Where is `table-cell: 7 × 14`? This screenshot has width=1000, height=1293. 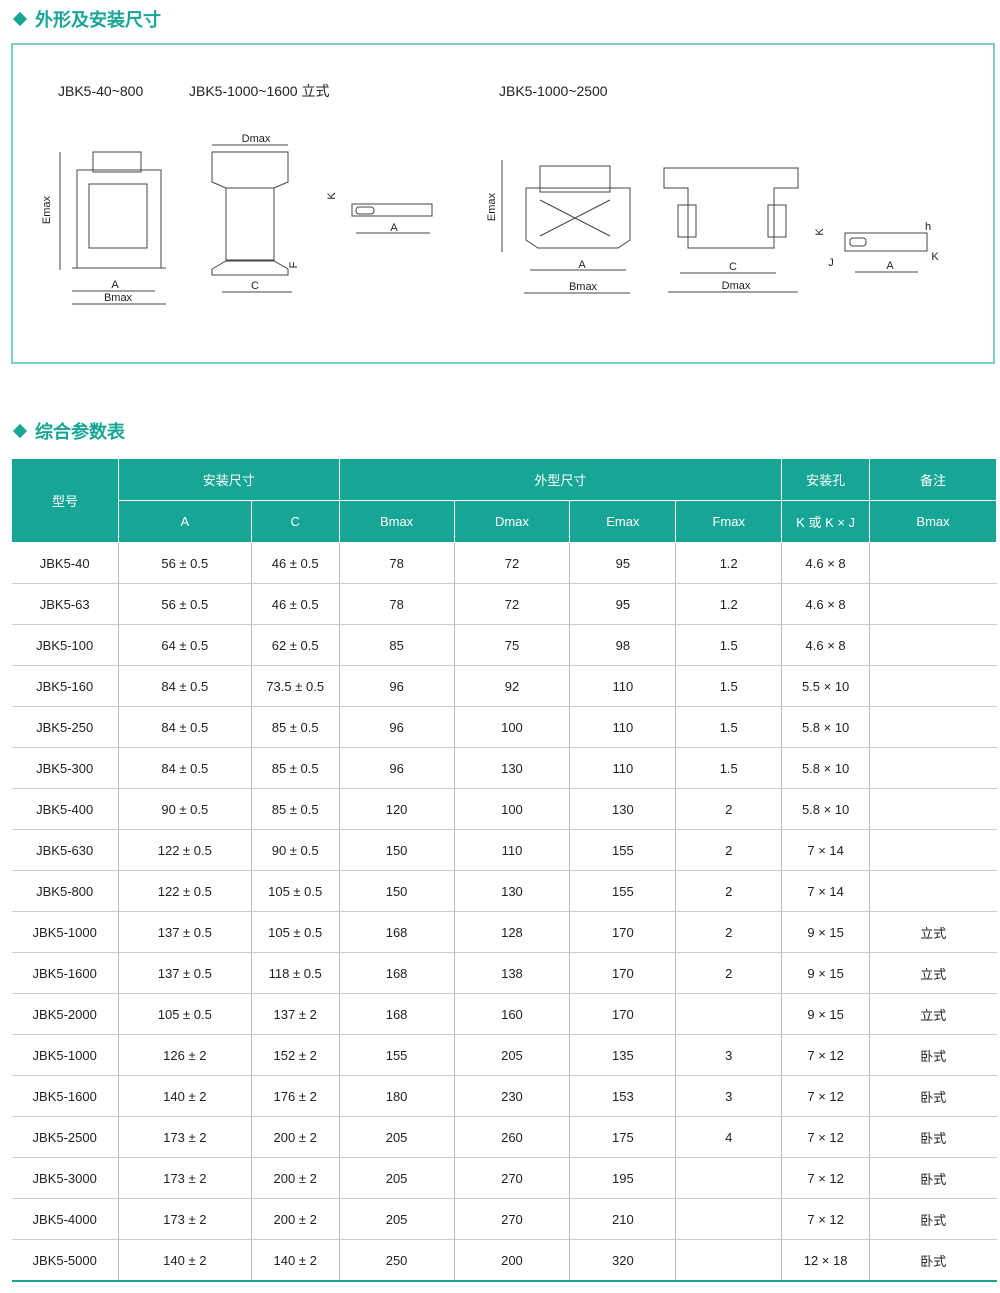
table-cell: 7 × 14 is located at coordinates (825, 850).